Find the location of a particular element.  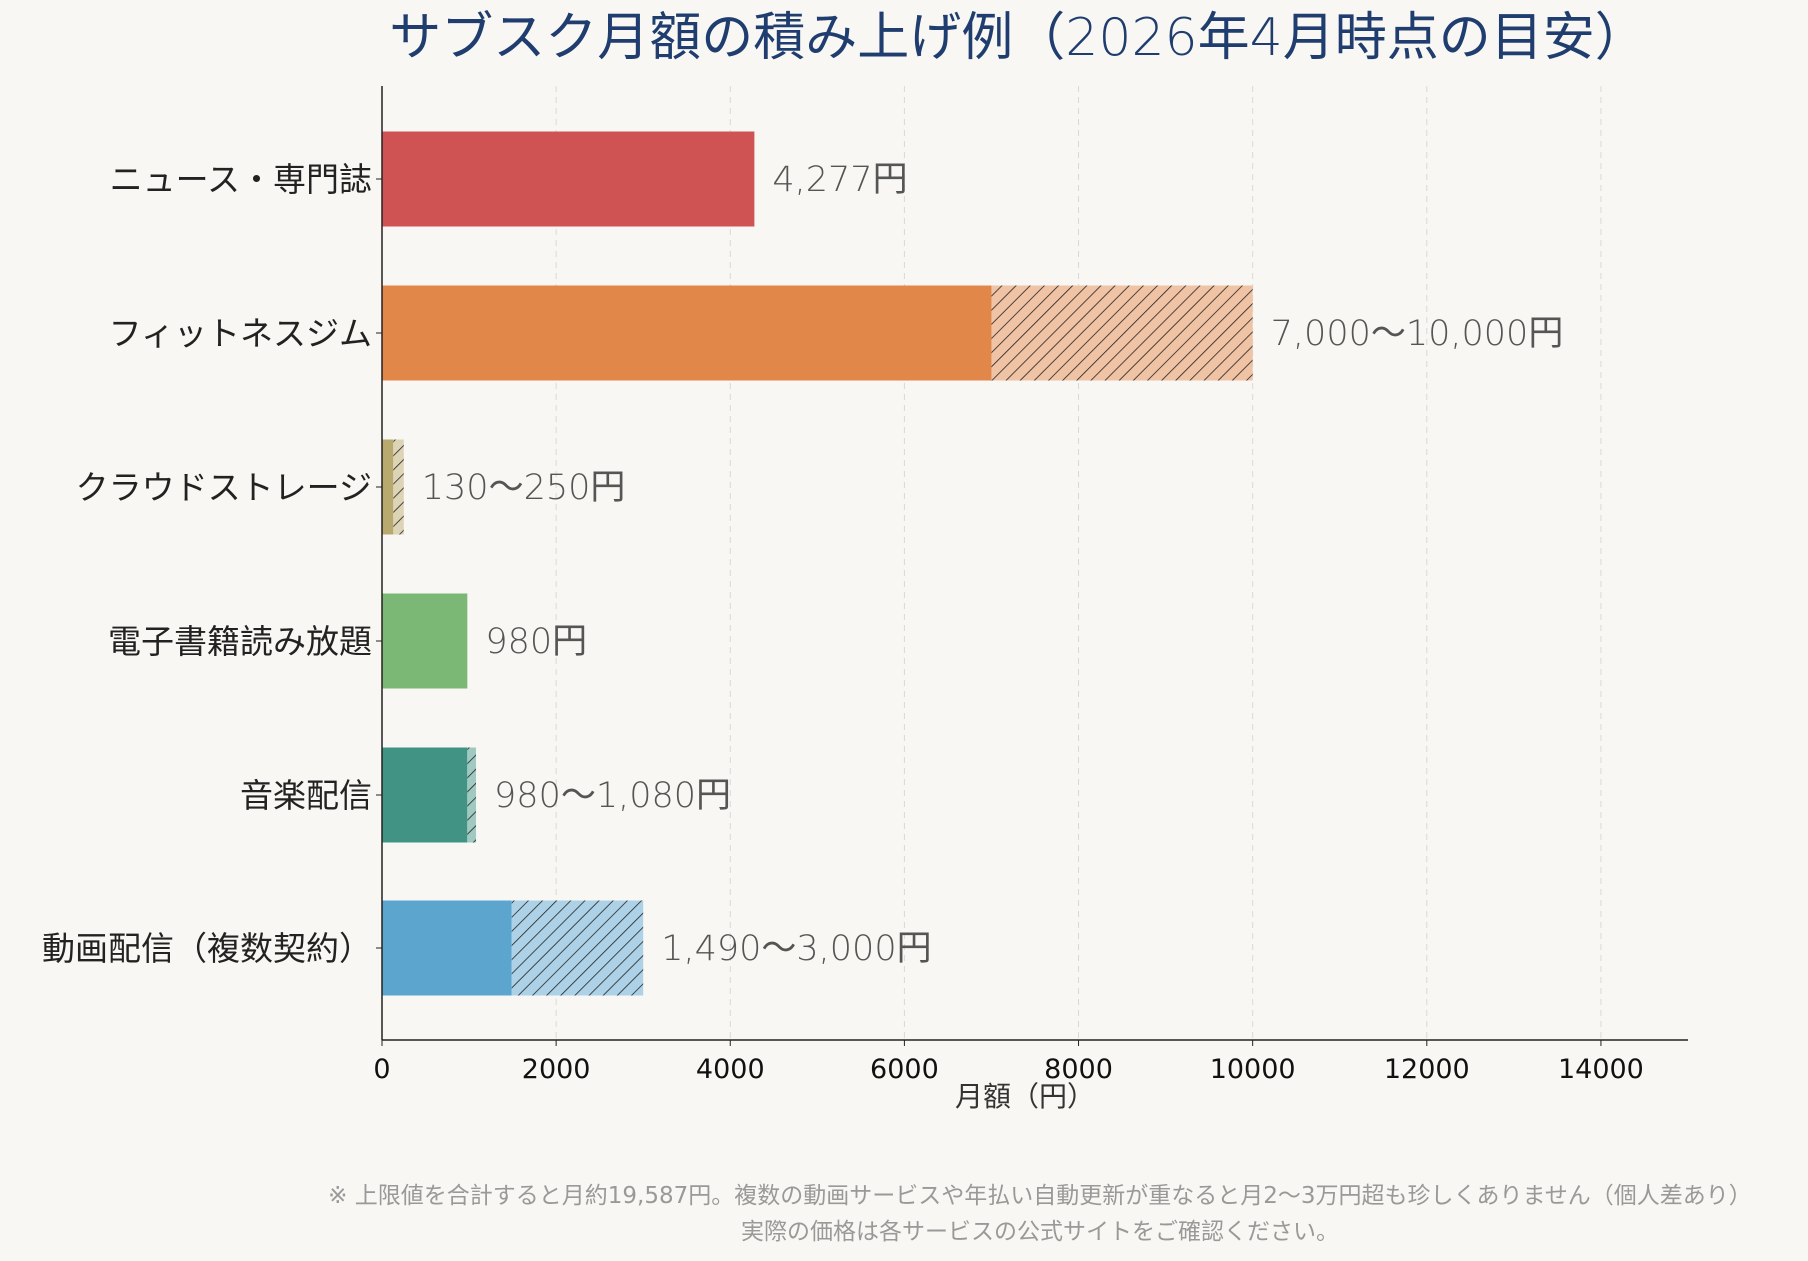

x-tick-label: 0 is located at coordinates (381, 1069).